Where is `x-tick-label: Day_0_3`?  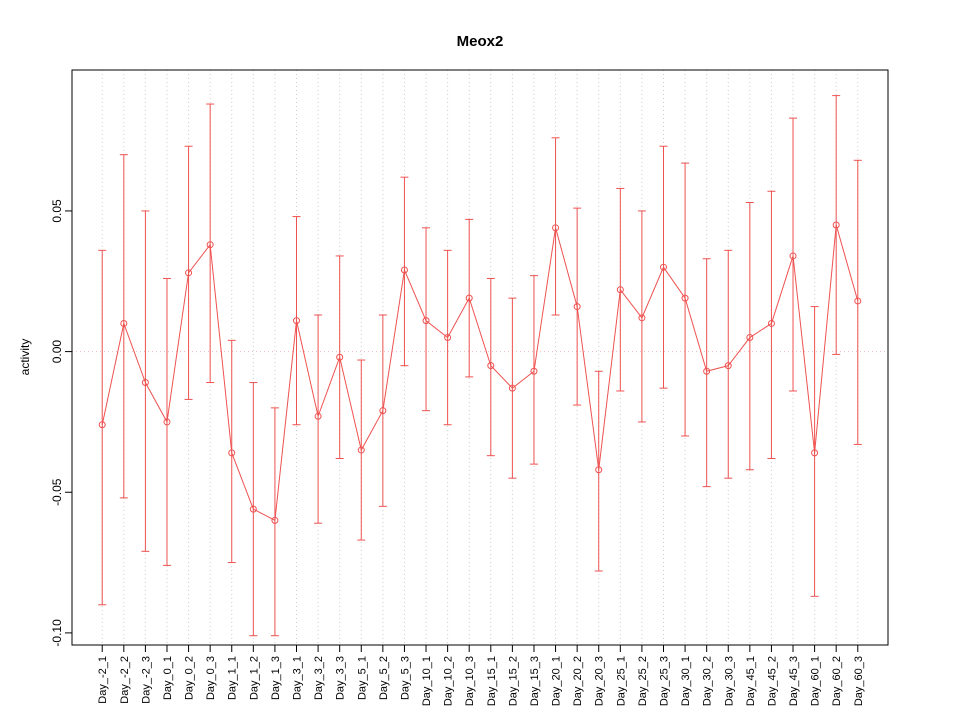 x-tick-label: Day_0_3 is located at coordinates (211, 678).